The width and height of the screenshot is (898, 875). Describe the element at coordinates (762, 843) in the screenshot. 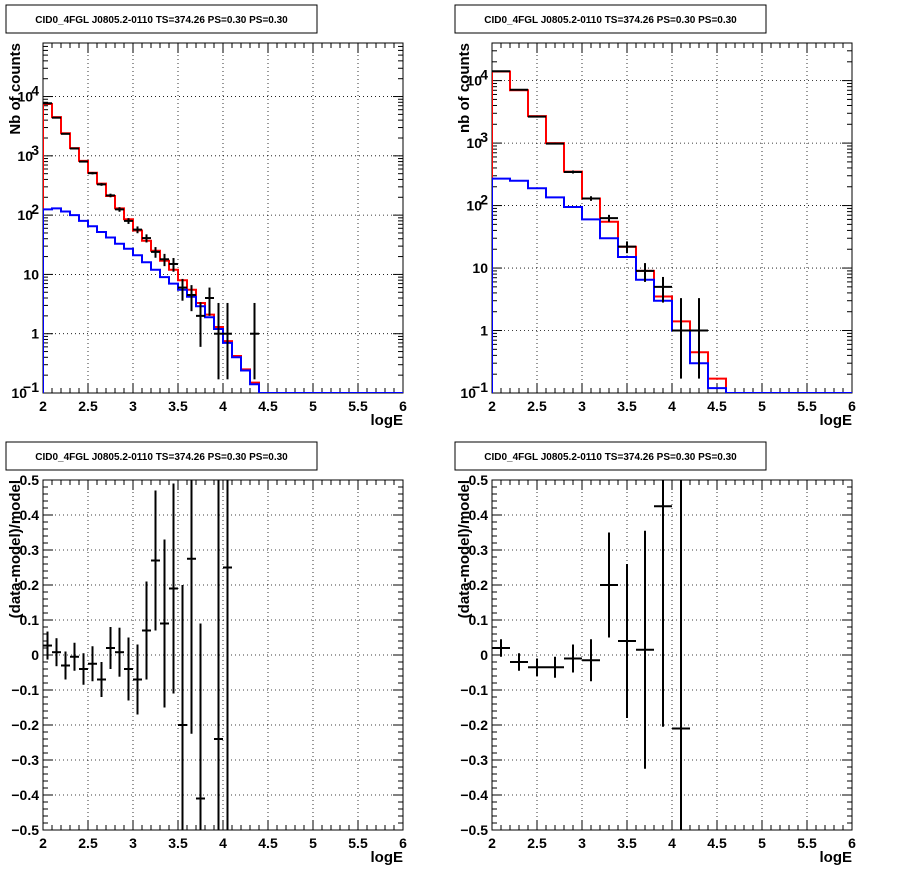

I see `x-tick-label: 5` at that location.